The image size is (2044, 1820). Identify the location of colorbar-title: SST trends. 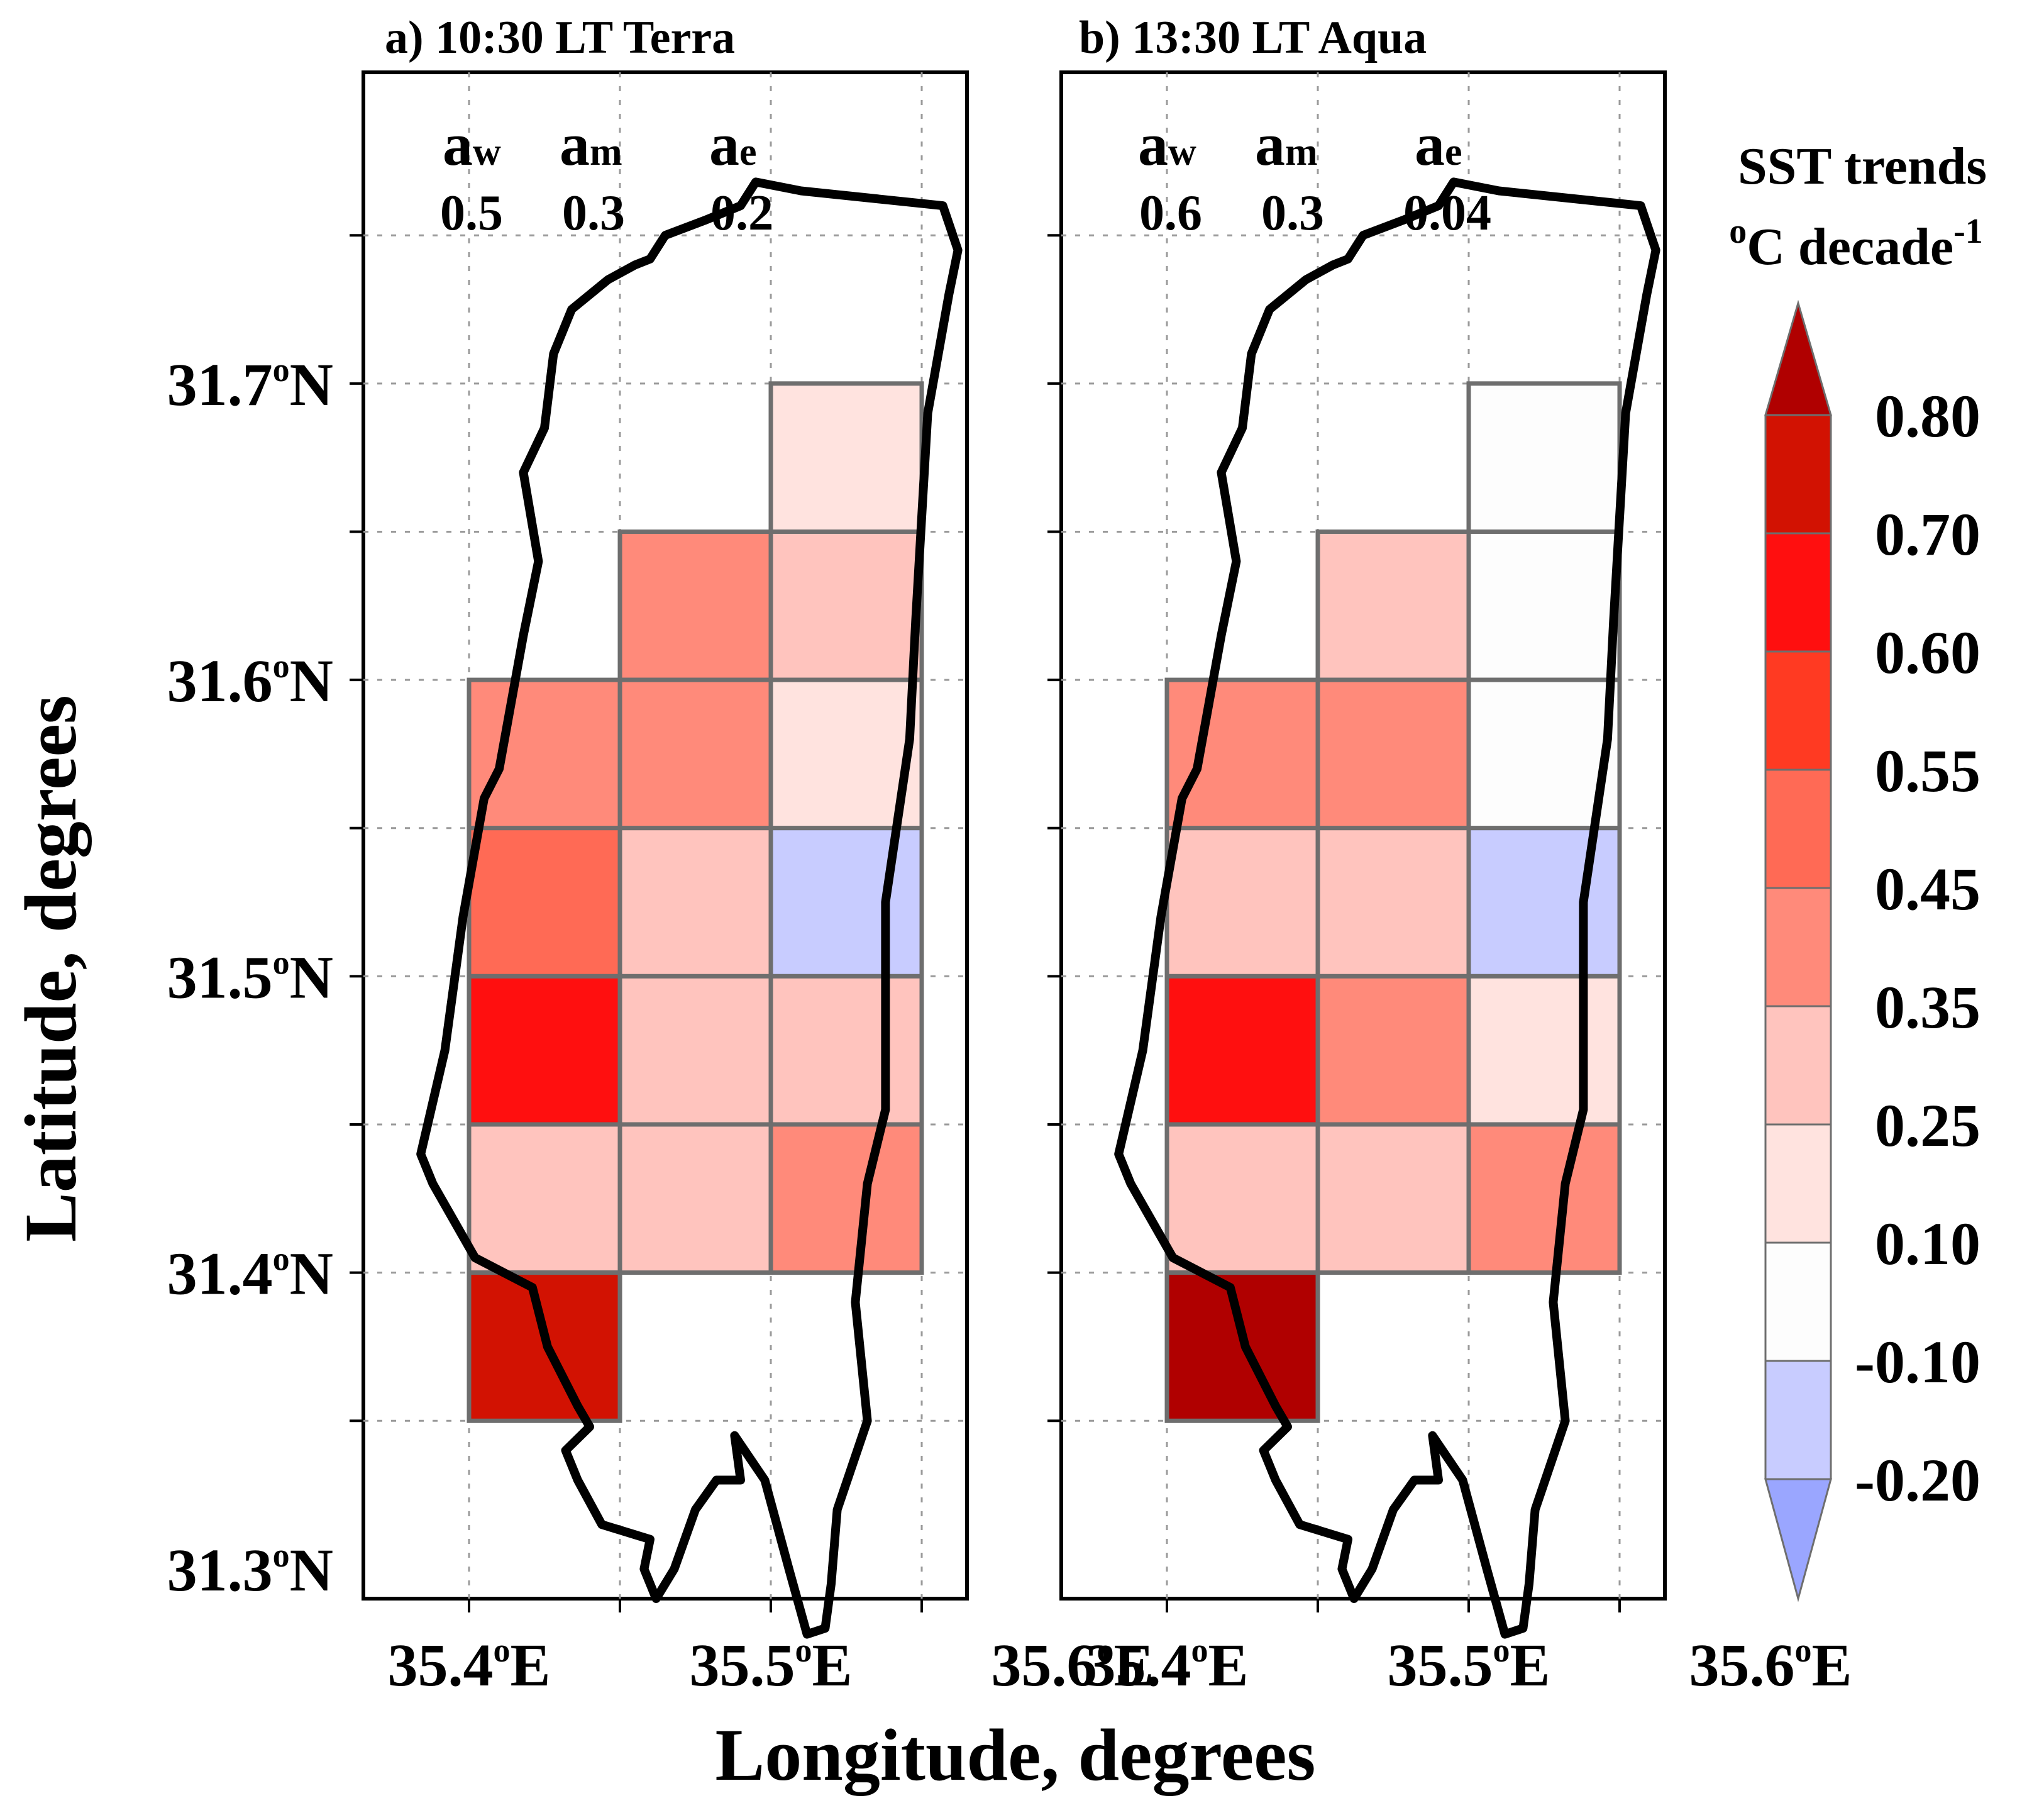
(1863, 166).